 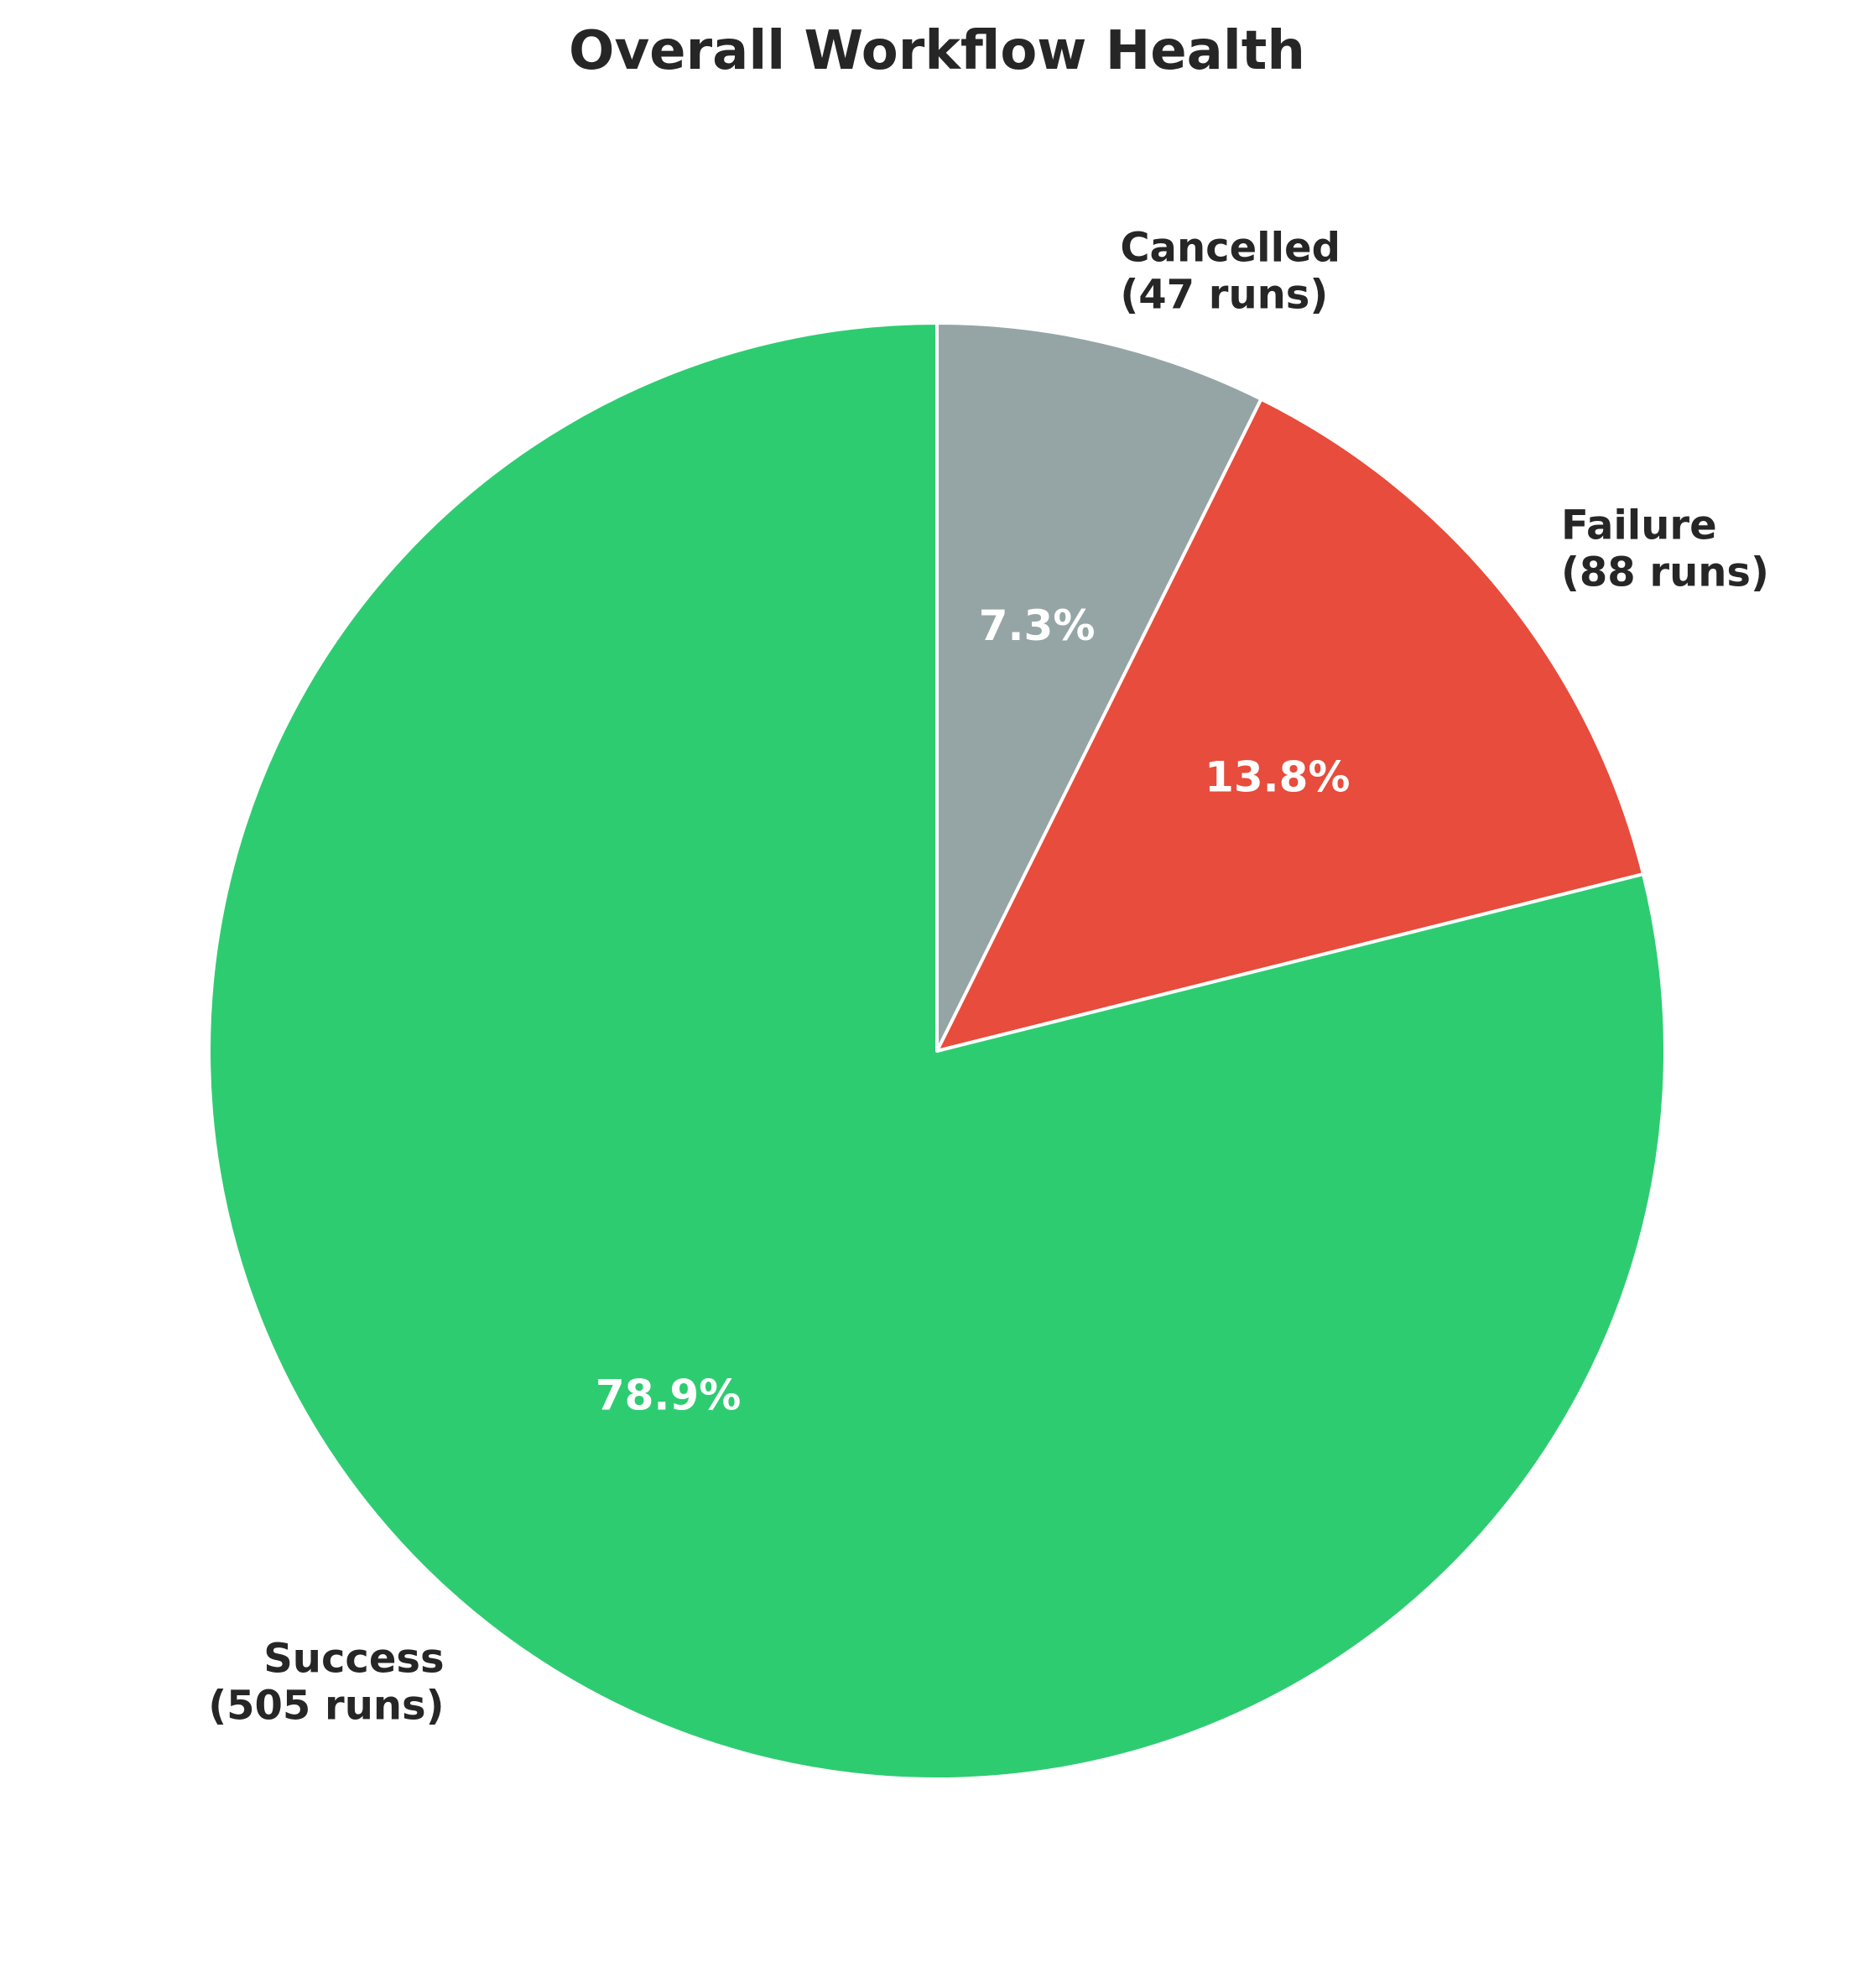 What do you see at coordinates (1230, 248) in the screenshot?
I see `slice-label-name: Cancelled` at bounding box center [1230, 248].